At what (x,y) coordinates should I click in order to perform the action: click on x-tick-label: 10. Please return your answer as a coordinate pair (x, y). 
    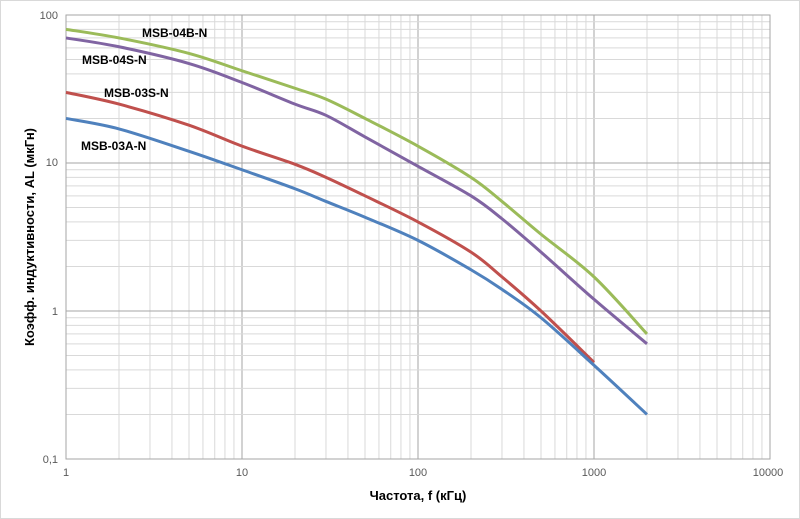
    Looking at the image, I should click on (242, 473).